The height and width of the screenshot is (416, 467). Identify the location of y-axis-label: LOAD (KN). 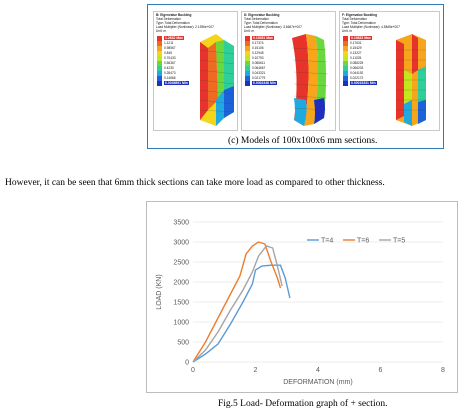
(159, 291).